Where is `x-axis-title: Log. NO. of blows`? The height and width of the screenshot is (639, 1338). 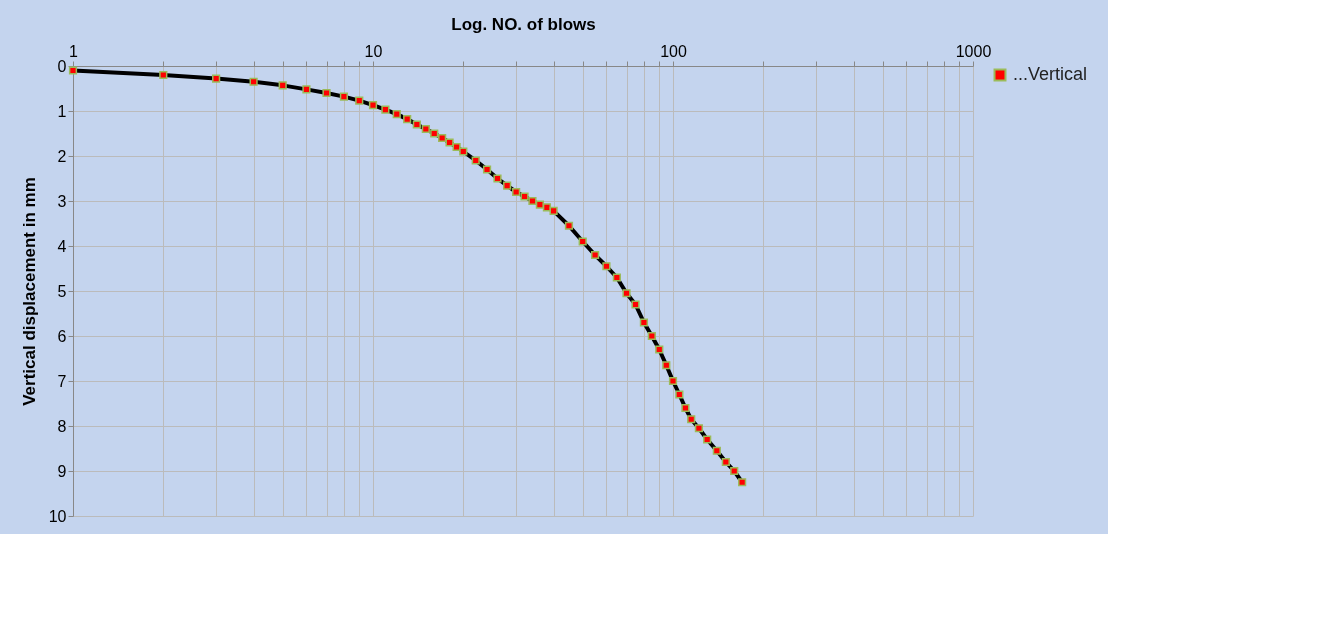
x-axis-title: Log. NO. of blows is located at coordinates (523, 24).